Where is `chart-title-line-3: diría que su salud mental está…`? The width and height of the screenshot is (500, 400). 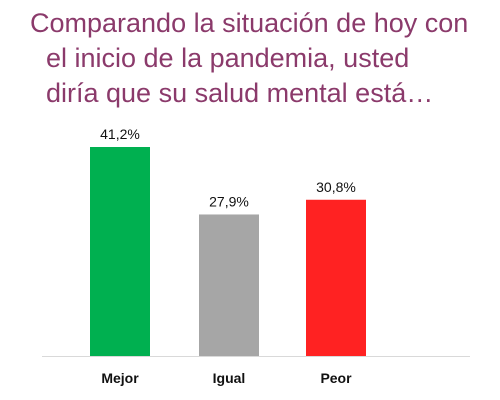
chart-title-line-3: diría que su salud mental está… is located at coordinates (240, 93).